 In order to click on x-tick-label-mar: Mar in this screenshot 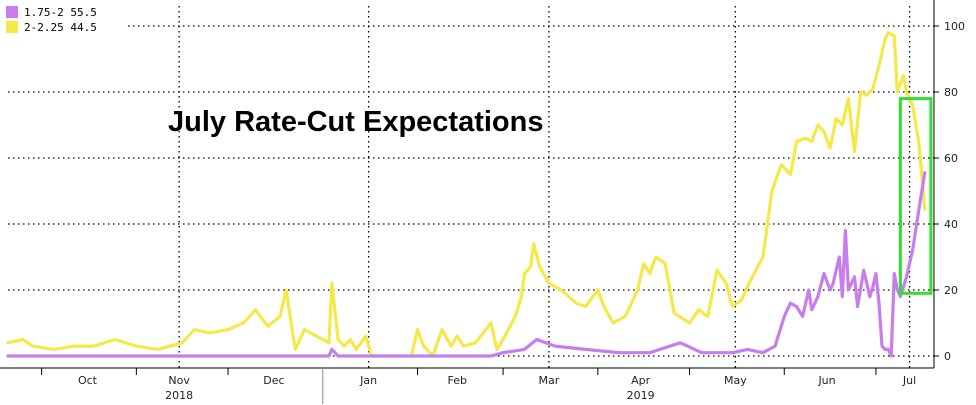, I will do `click(549, 380)`.